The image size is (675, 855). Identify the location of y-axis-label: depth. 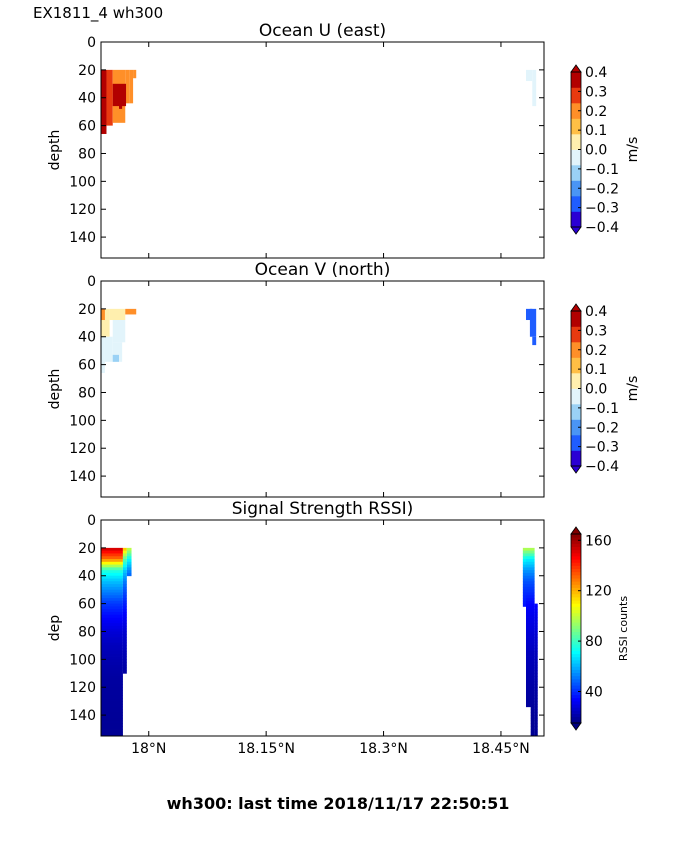
(55, 150).